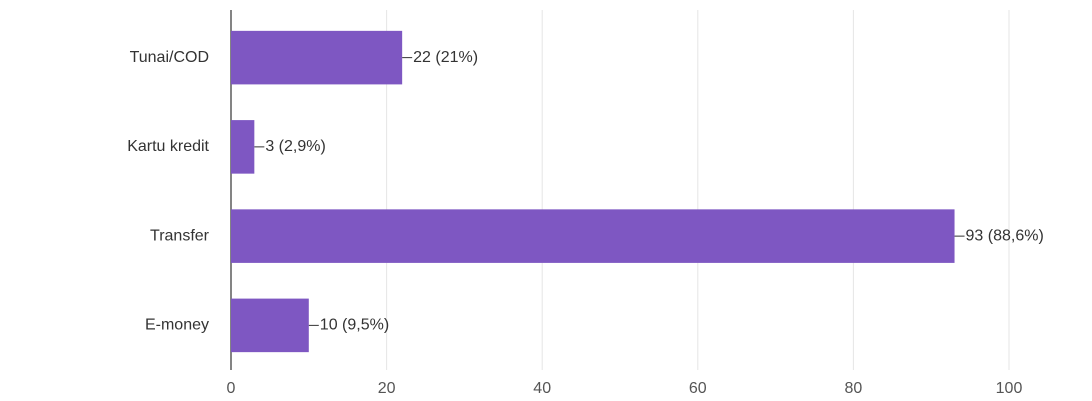 The width and height of the screenshot is (1092, 401). I want to click on y-tick-label: Tunai/COD, so click(169, 57).